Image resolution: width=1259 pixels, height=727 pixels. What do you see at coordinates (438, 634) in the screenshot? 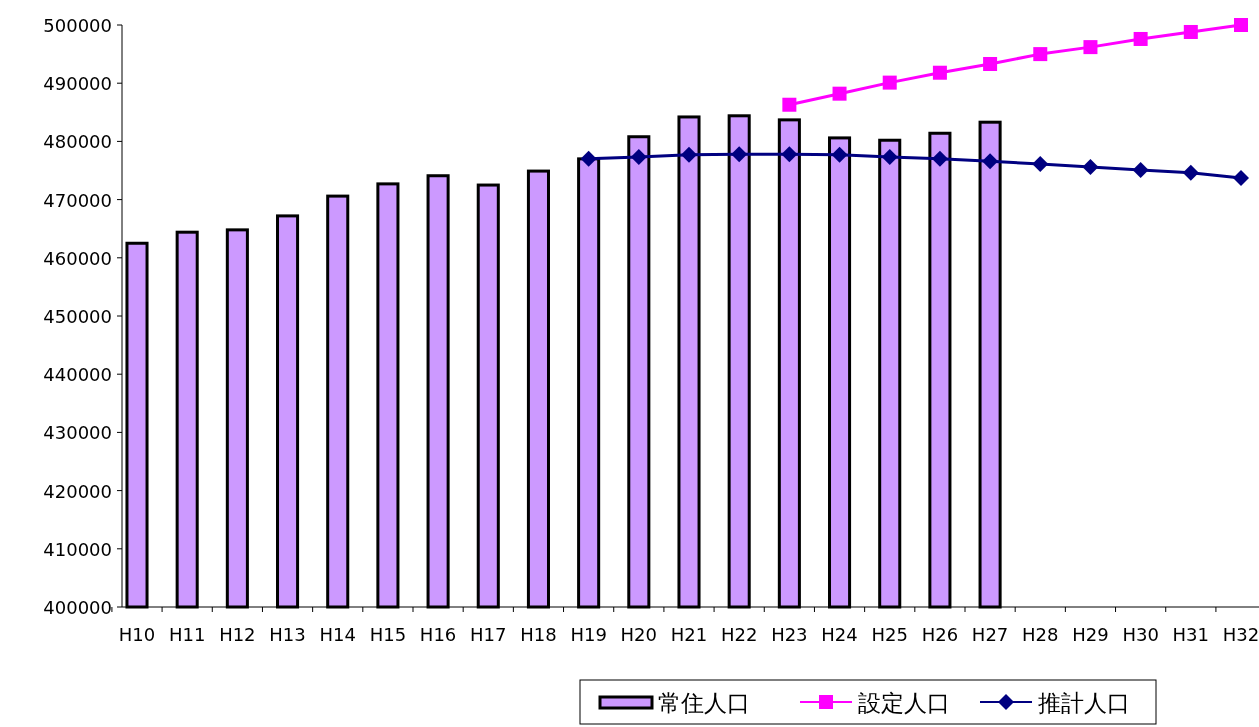
I see `x-tick-label: H16` at bounding box center [438, 634].